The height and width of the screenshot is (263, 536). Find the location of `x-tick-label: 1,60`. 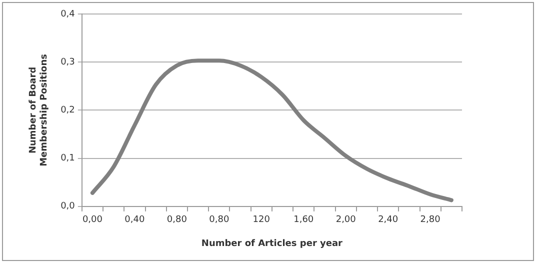

x-tick-label: 1,60 is located at coordinates (304, 220).